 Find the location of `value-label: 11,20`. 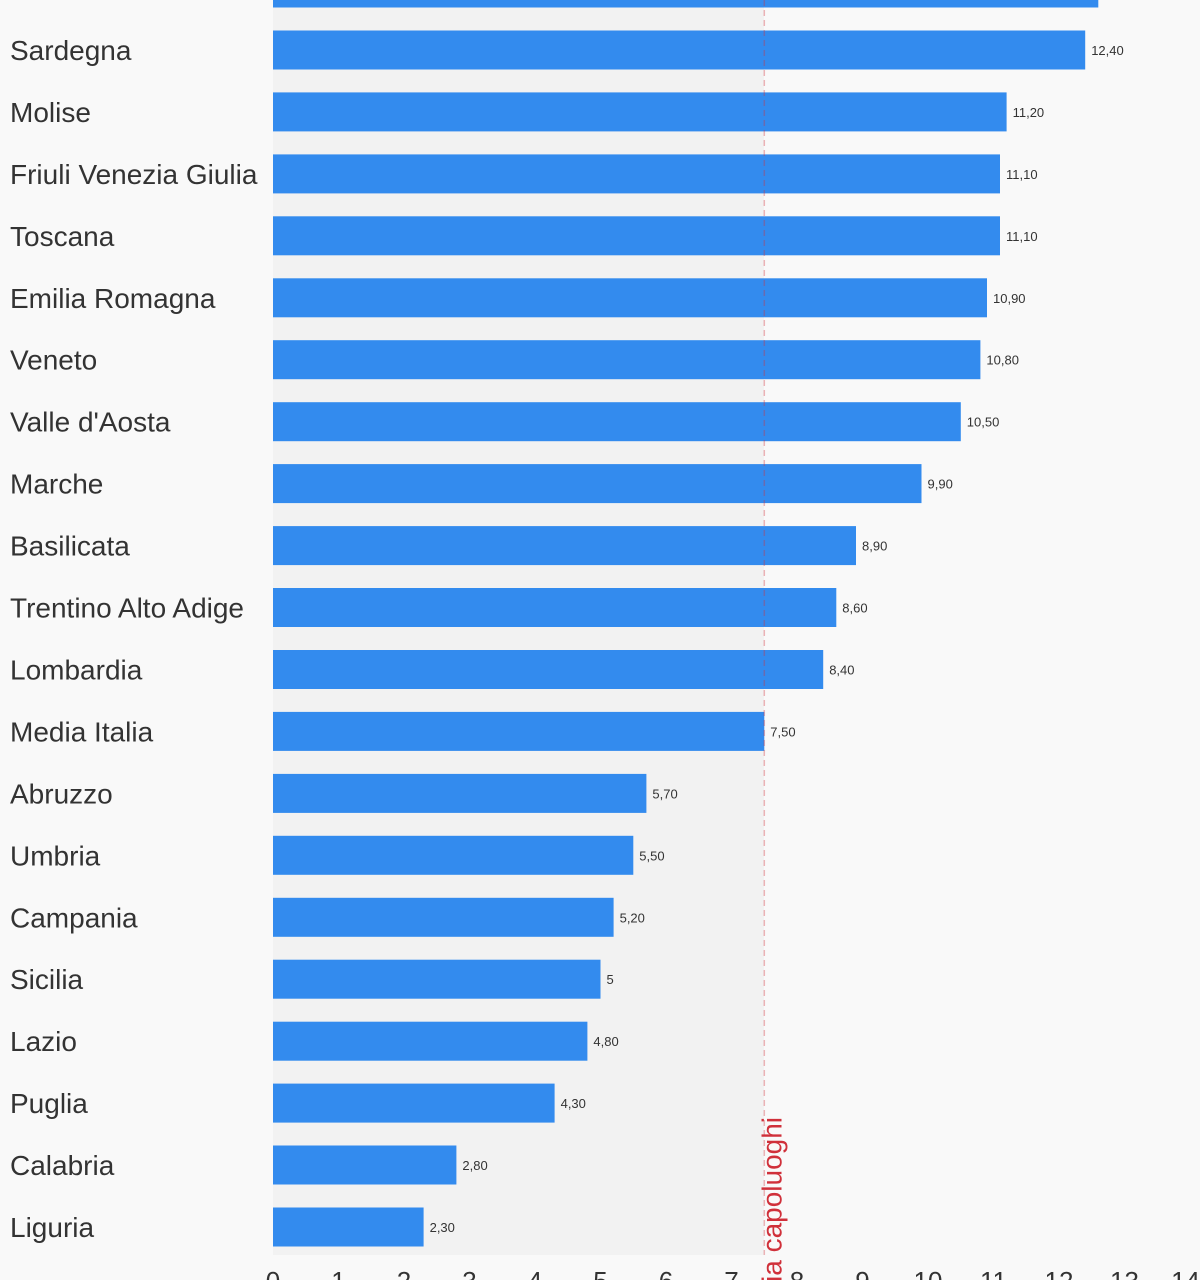

value-label: 11,20 is located at coordinates (1029, 112).